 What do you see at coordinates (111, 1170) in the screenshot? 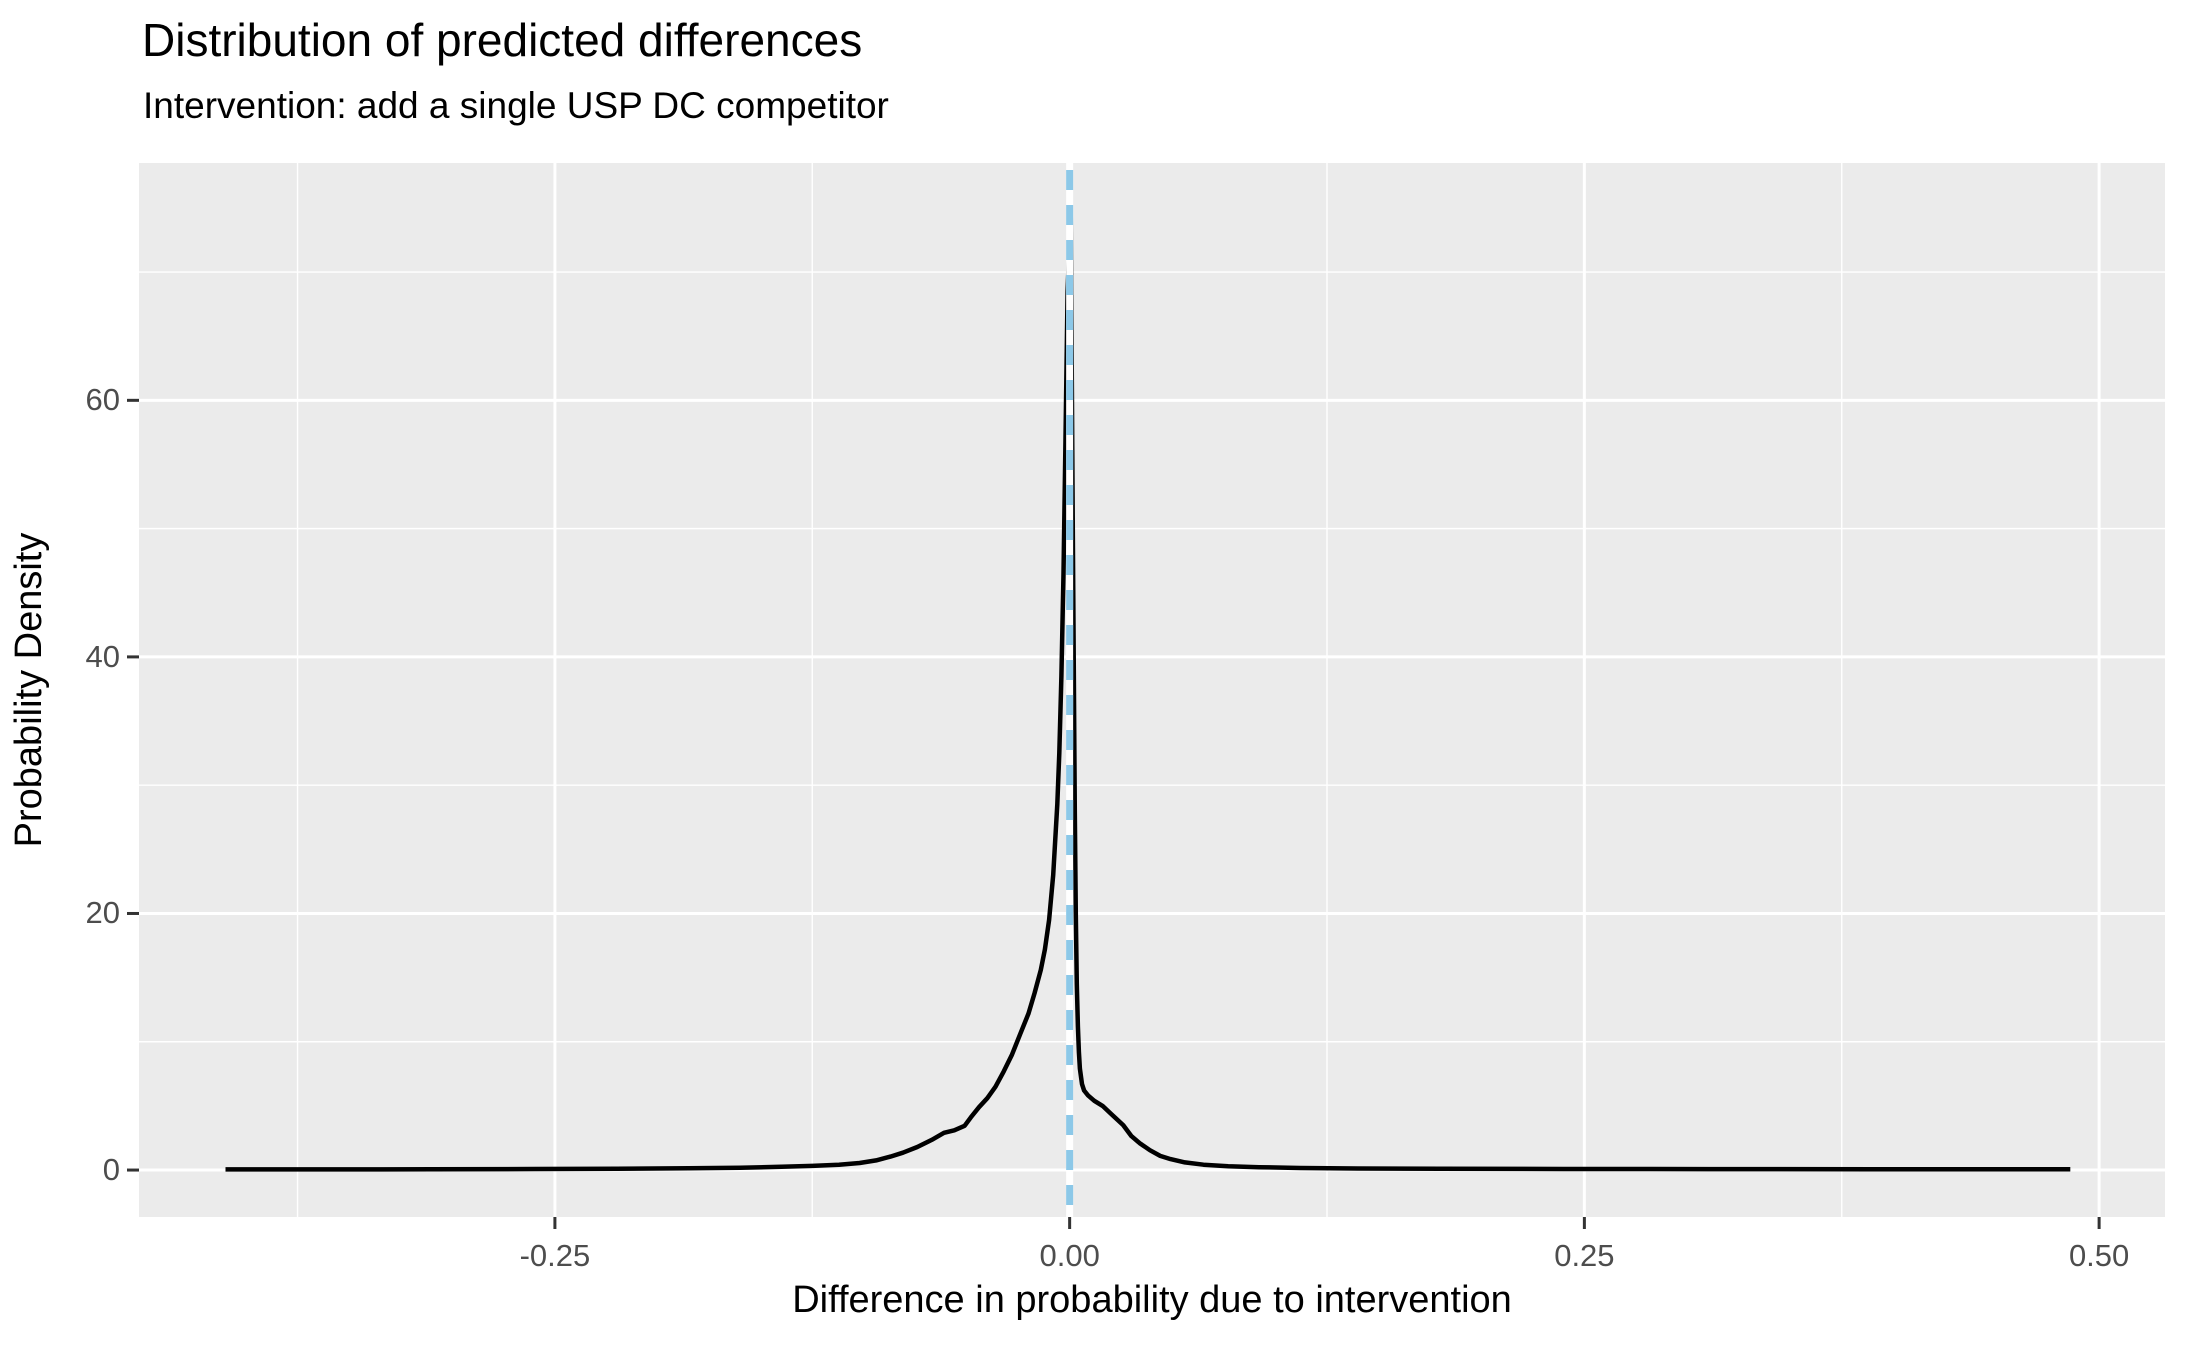
I see `y-tick-label: 0` at bounding box center [111, 1170].